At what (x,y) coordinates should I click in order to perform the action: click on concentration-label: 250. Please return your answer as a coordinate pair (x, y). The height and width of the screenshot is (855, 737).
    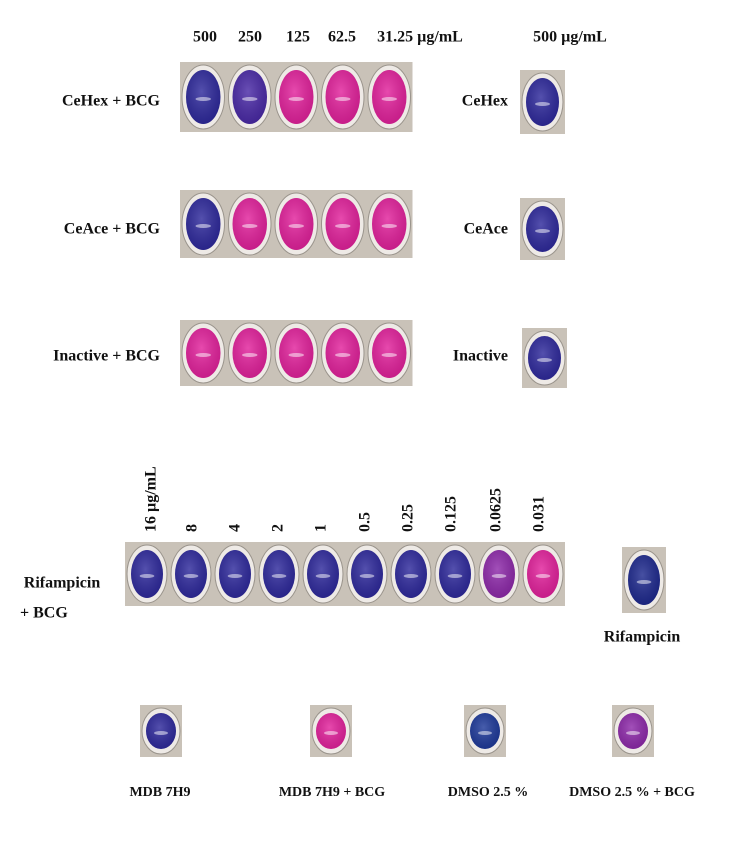
    Looking at the image, I should click on (250, 37).